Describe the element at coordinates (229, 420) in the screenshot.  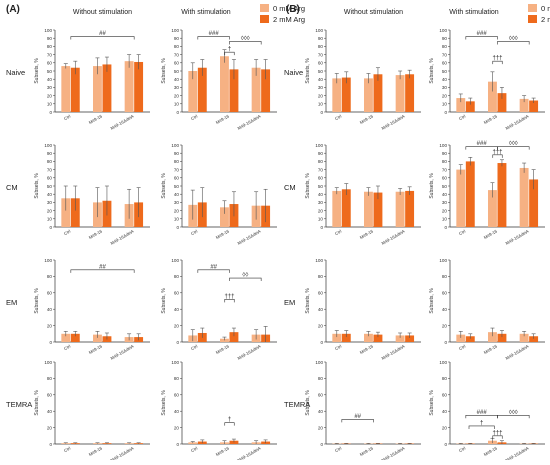
I see `significance-label: †` at that location.